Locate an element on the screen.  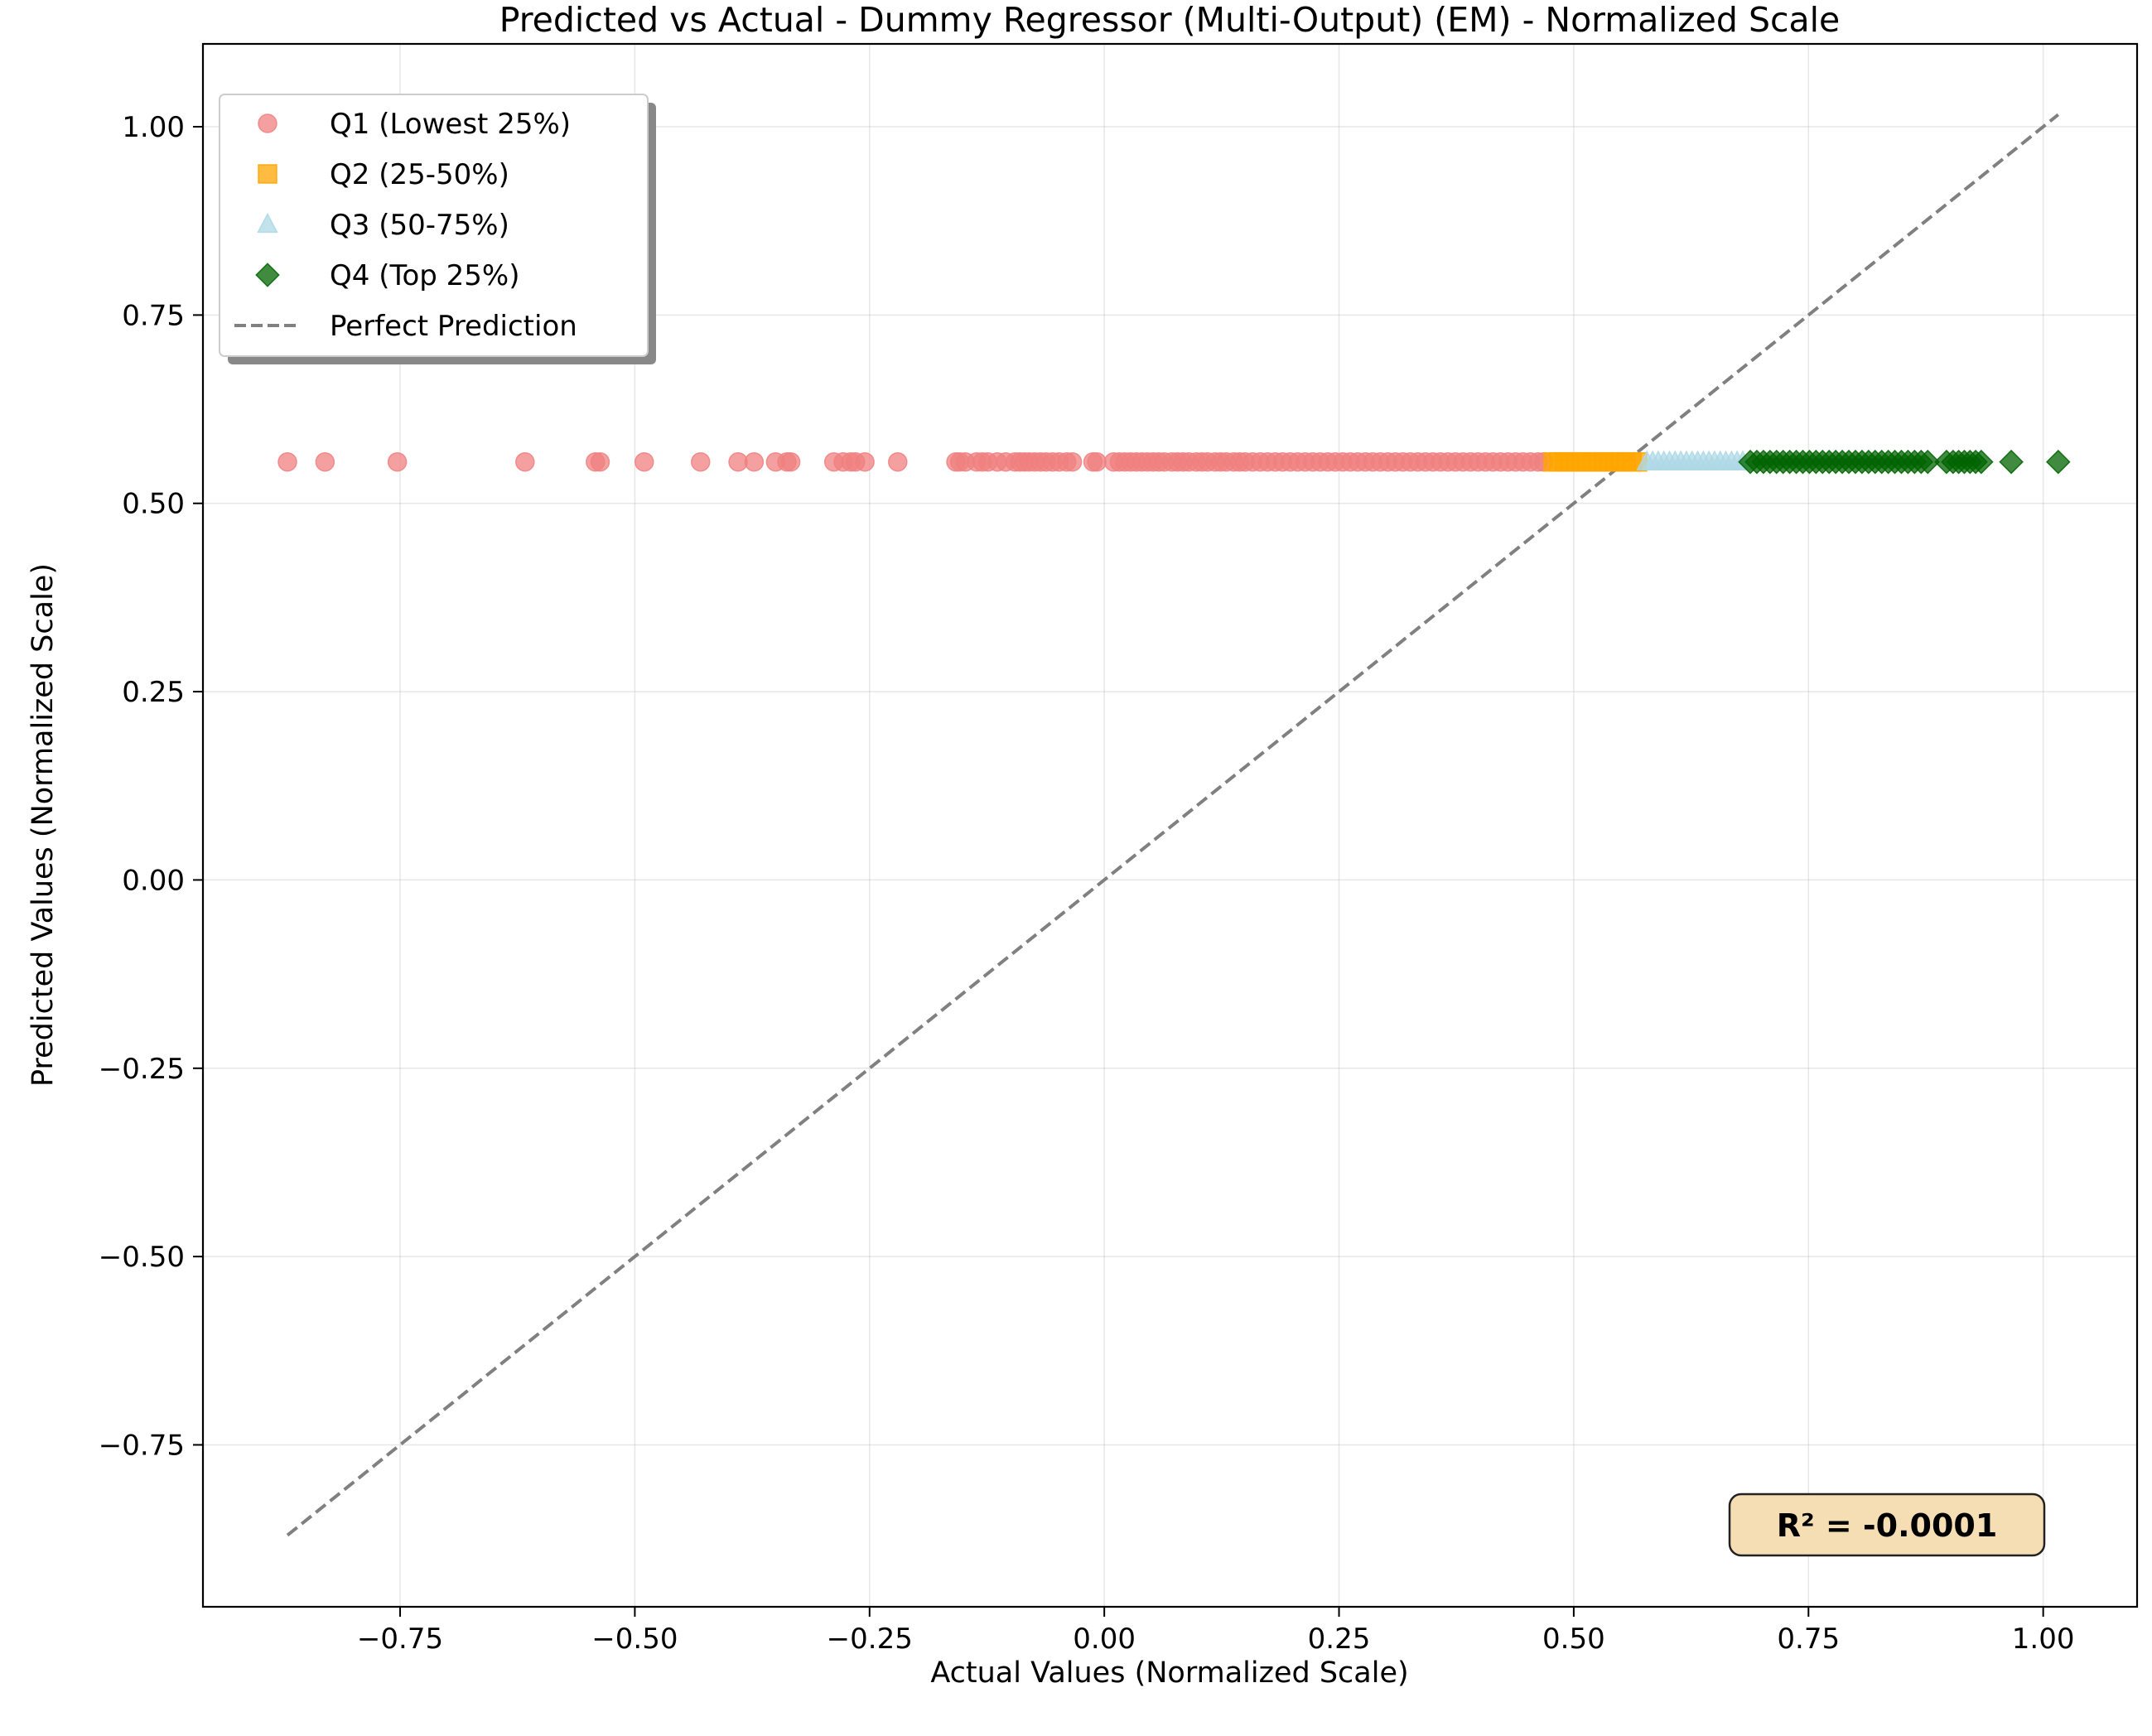
y-tick-label: −0.25 is located at coordinates (142, 1070).